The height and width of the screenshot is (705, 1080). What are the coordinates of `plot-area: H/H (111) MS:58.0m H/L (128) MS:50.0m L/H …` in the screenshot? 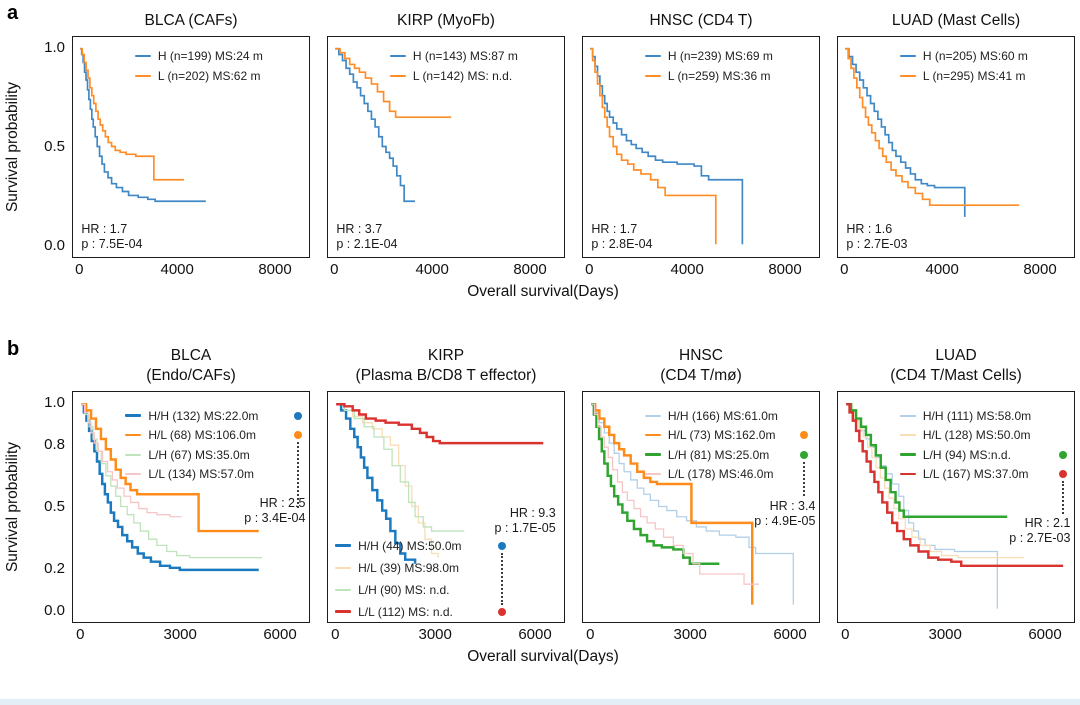 It's located at (956, 507).